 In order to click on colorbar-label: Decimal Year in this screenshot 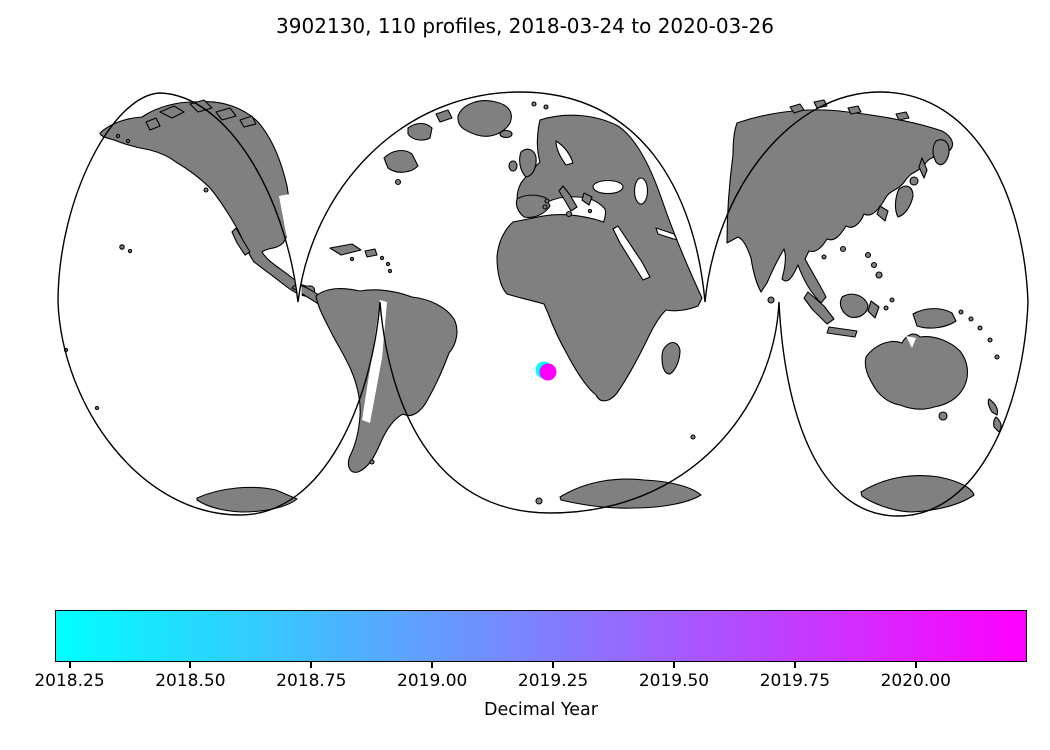, I will do `click(541, 710)`.